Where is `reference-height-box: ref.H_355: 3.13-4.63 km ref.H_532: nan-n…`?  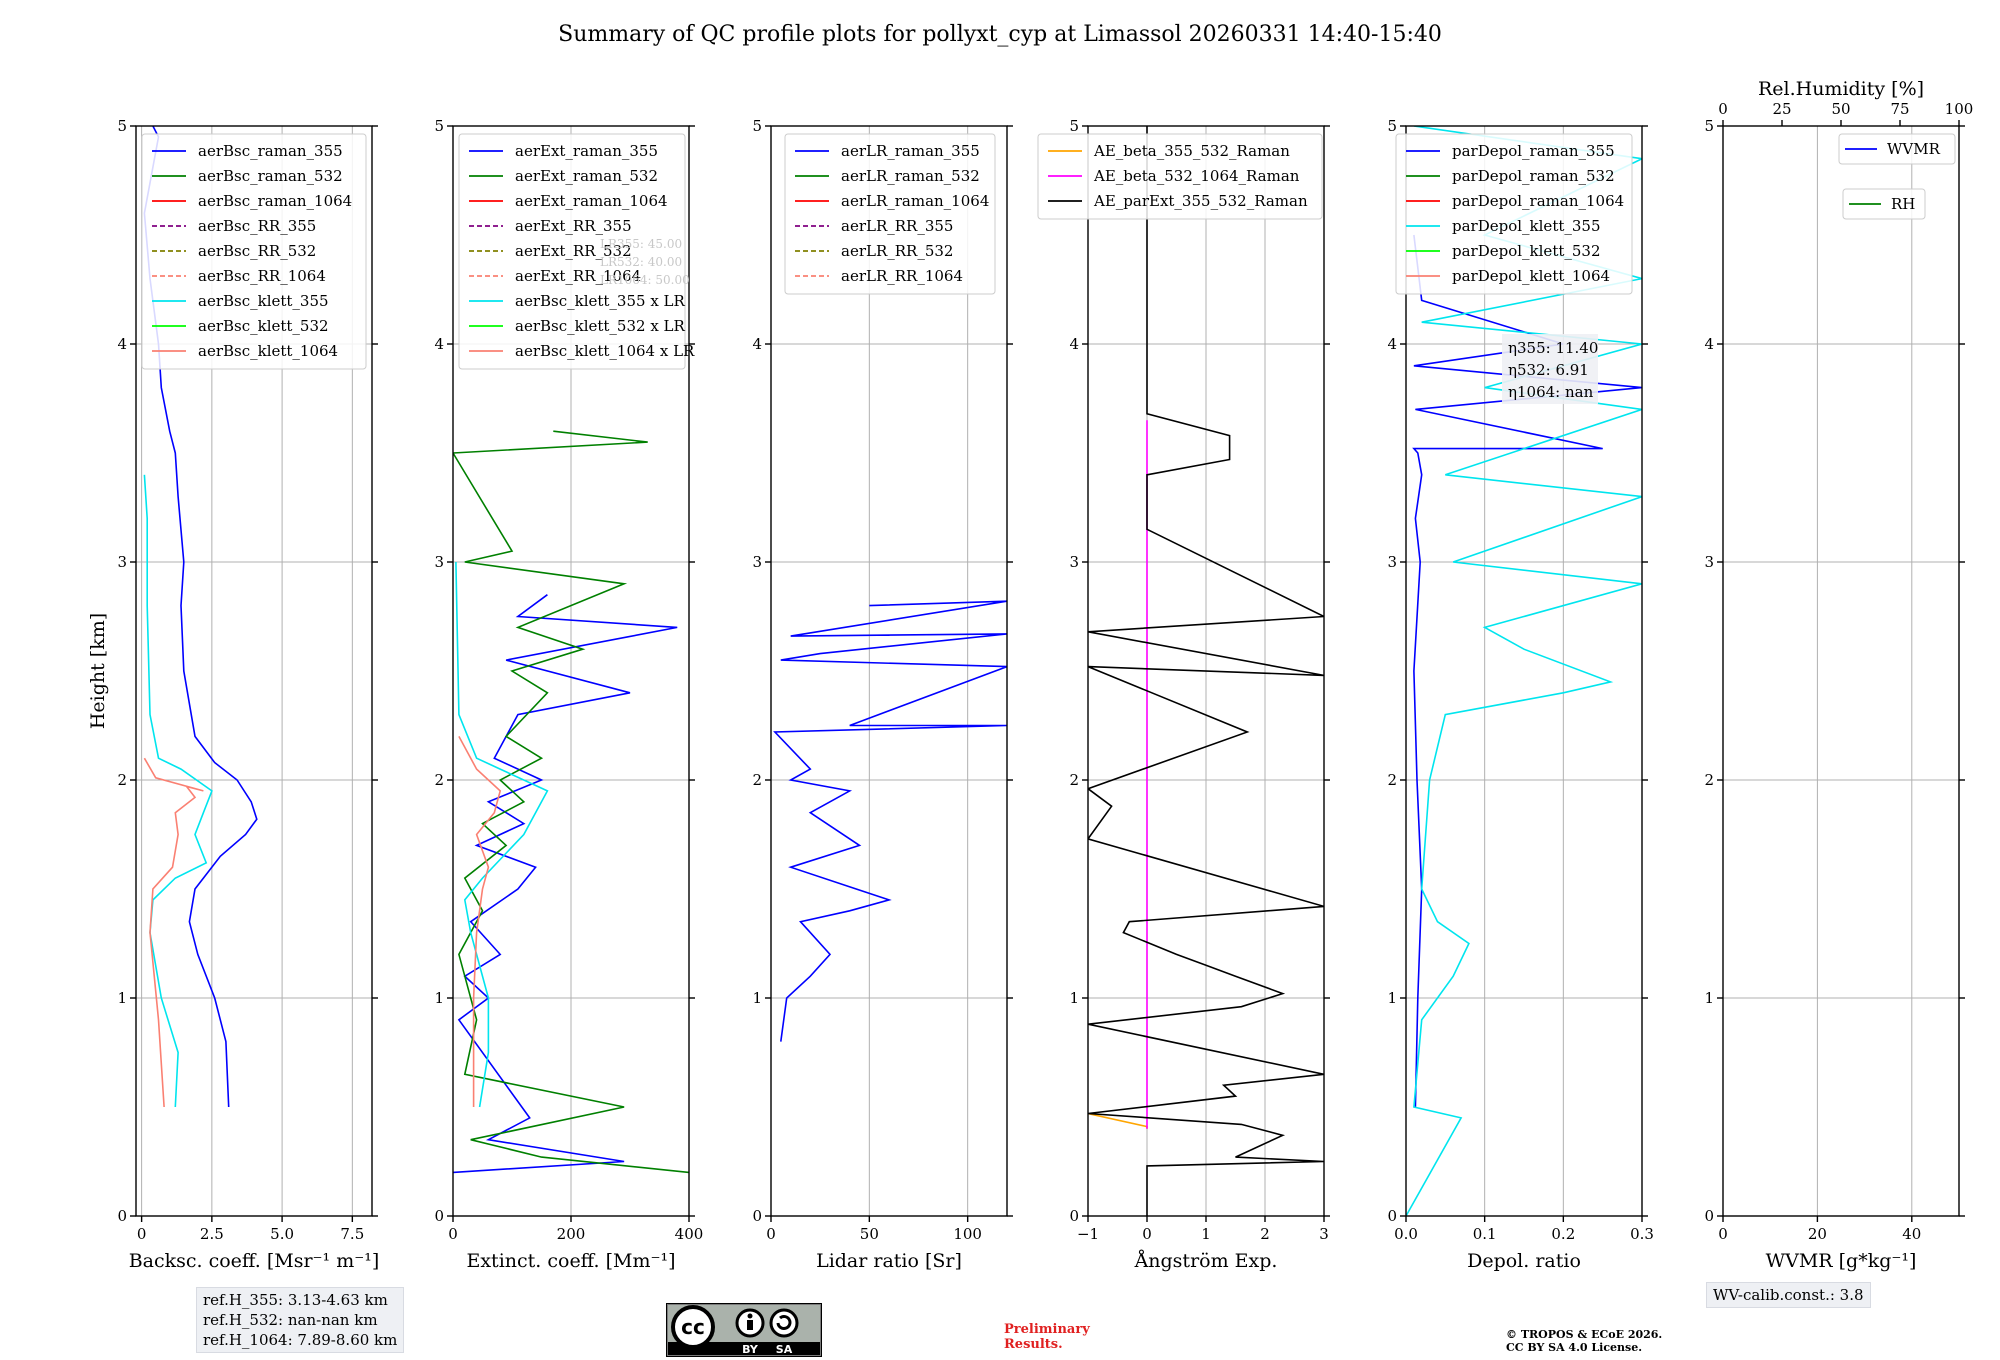
reference-height-box: ref.H_355: 3.13-4.63 km ref.H_532: nan-n… is located at coordinates (300, 1320).